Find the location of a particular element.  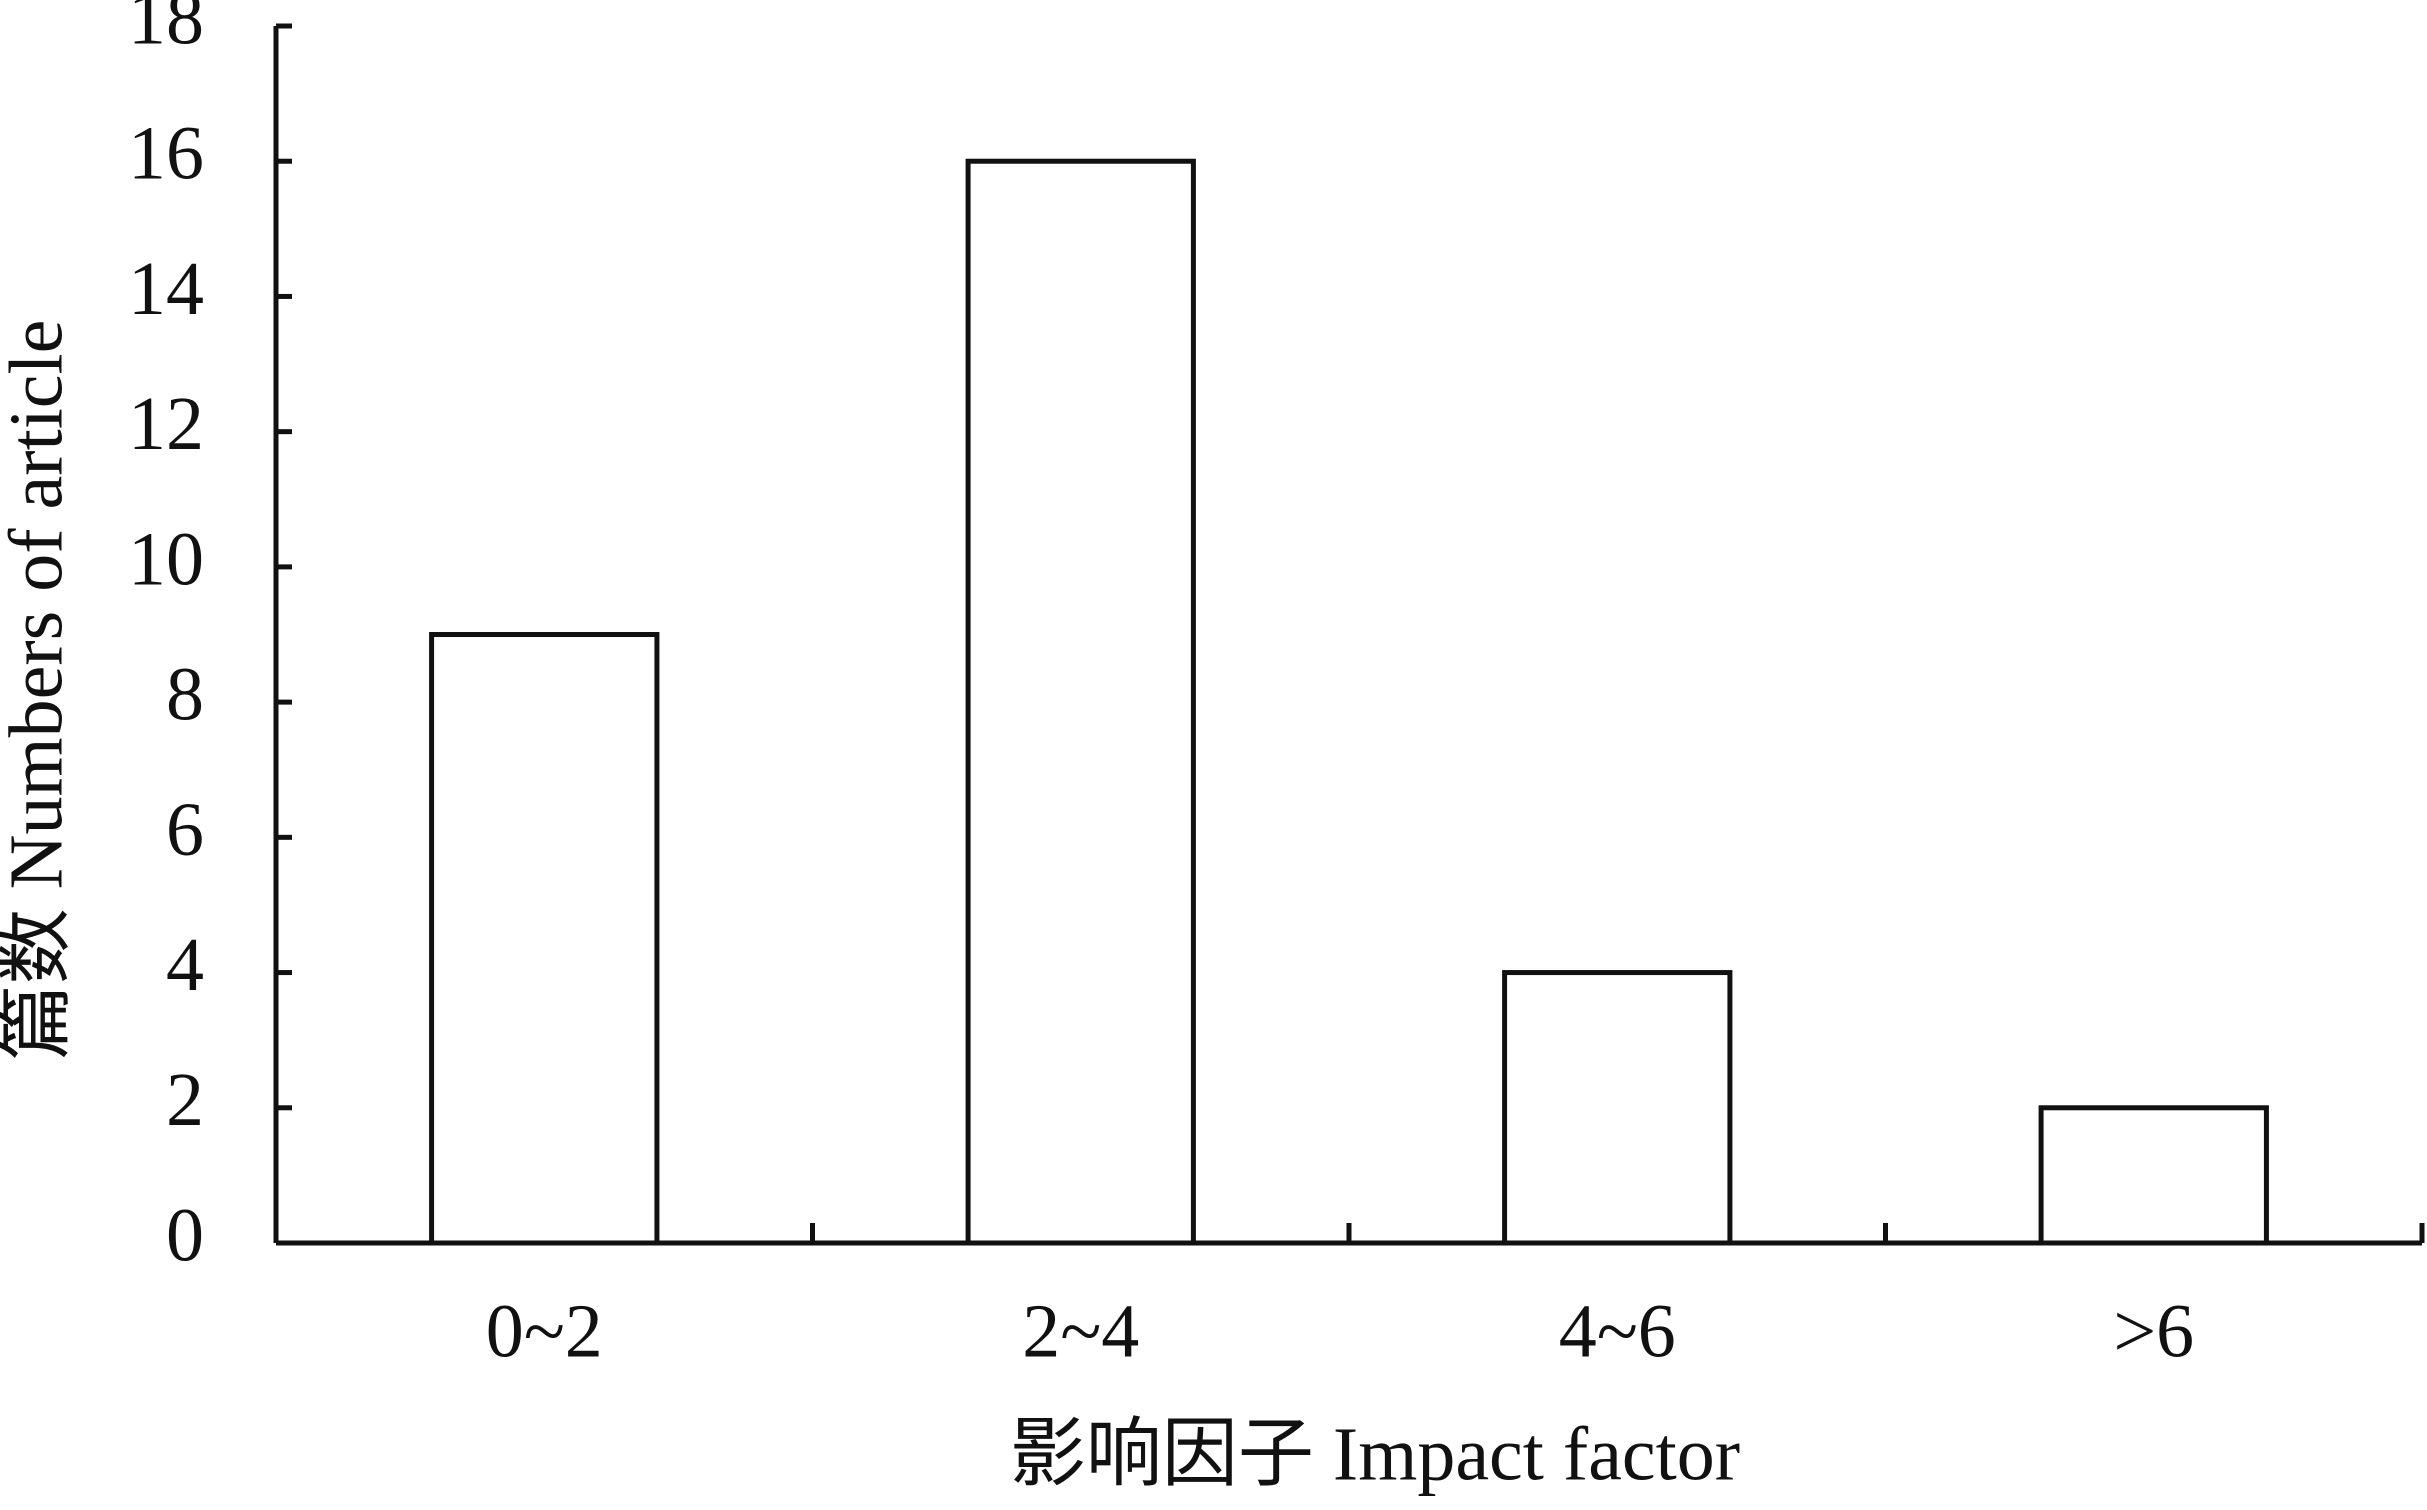

y-tick-label: 12 is located at coordinates (166, 424).